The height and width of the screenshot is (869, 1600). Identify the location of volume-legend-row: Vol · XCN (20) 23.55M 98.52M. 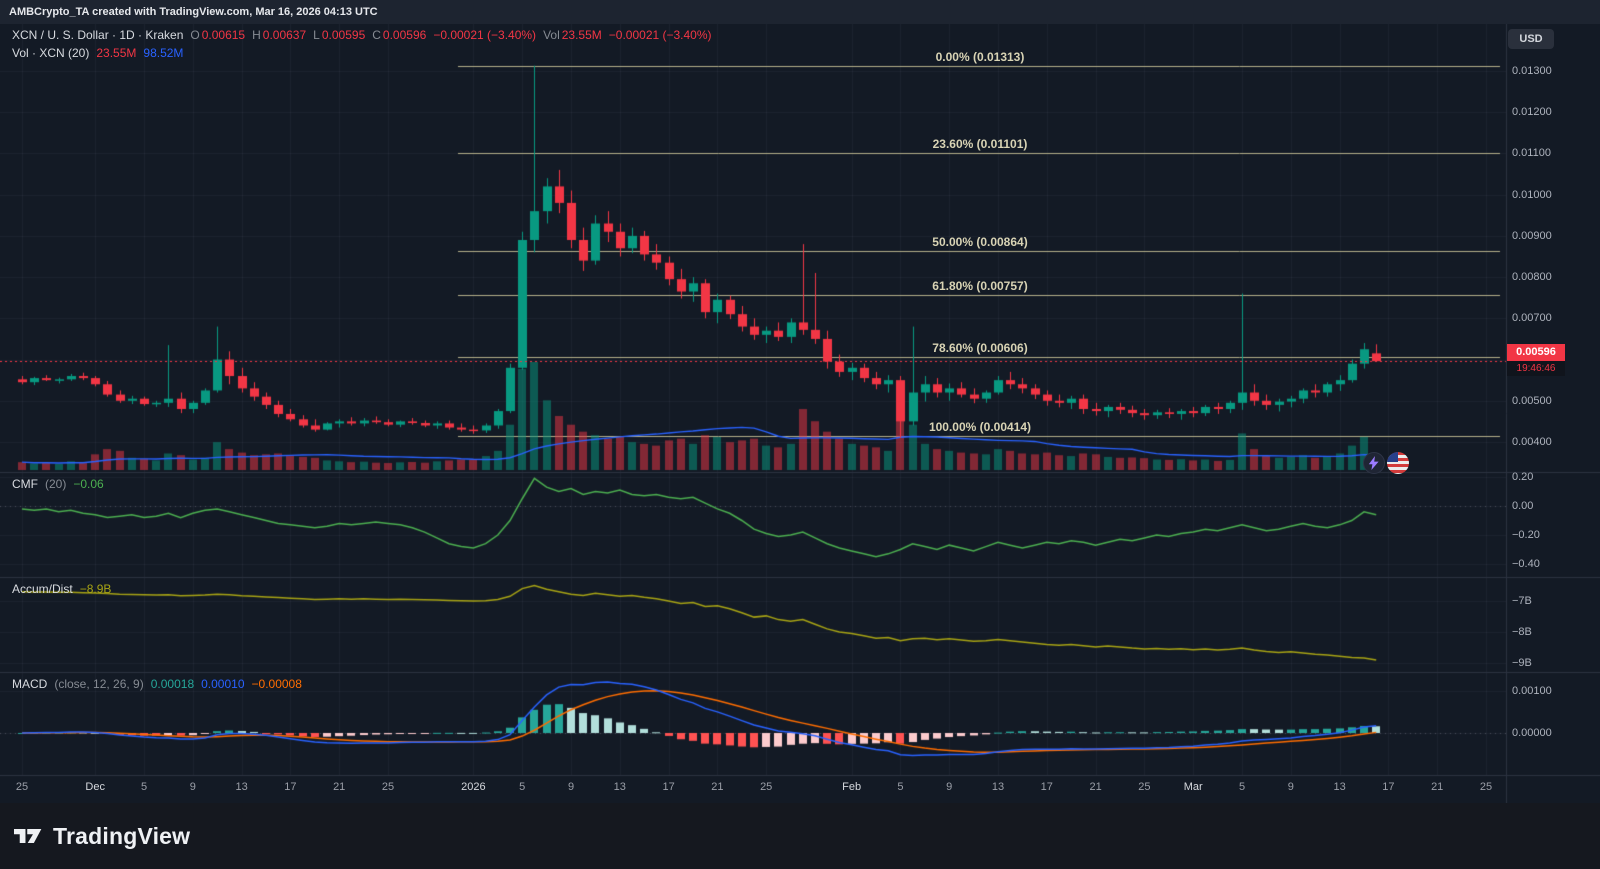
(365, 53).